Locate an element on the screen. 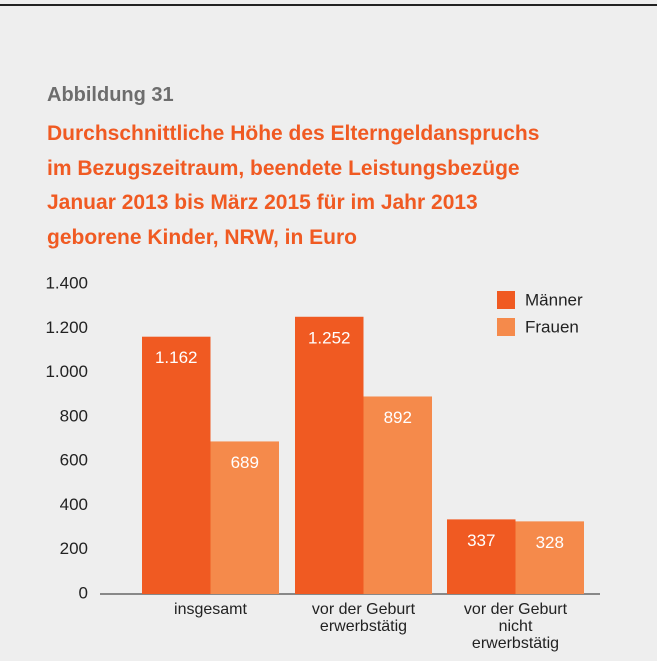 The height and width of the screenshot is (661, 657). y-tick-label: 1.000 is located at coordinates (66, 371).